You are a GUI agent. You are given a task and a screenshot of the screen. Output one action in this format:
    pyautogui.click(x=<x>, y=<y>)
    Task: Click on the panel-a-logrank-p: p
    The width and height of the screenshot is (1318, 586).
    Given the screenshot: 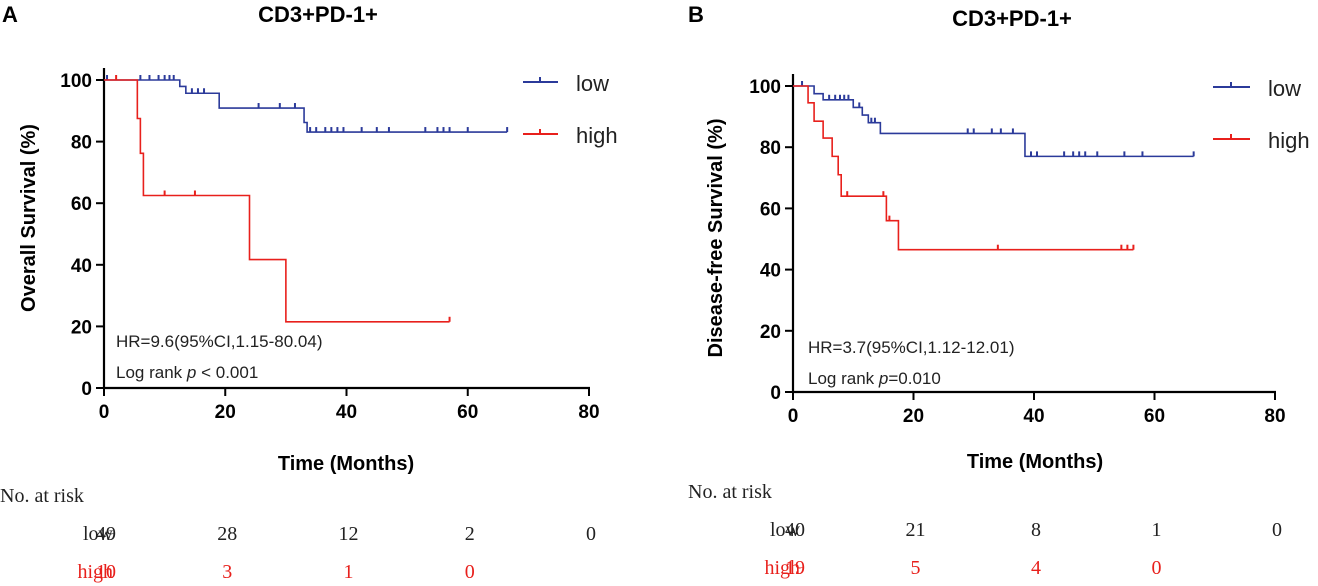 What is the action you would take?
    pyautogui.click(x=191, y=372)
    